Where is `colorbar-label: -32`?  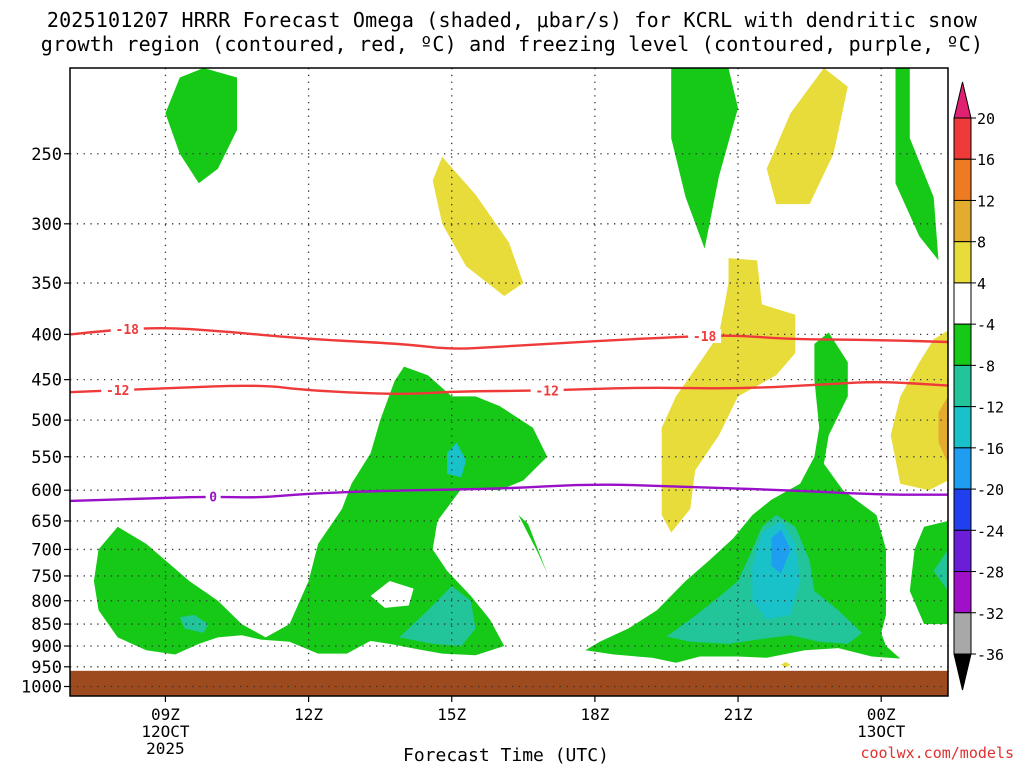 colorbar-label: -32 is located at coordinates (990, 614).